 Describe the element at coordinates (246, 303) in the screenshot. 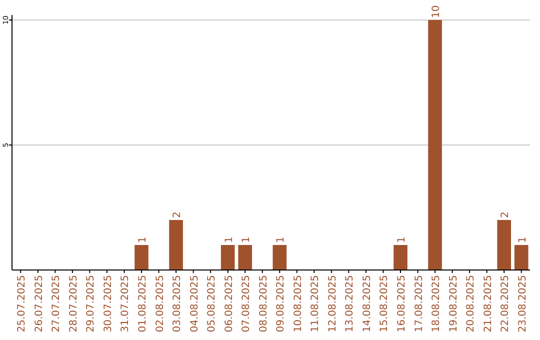

I see `x-tick-label: 07.08.2025` at that location.